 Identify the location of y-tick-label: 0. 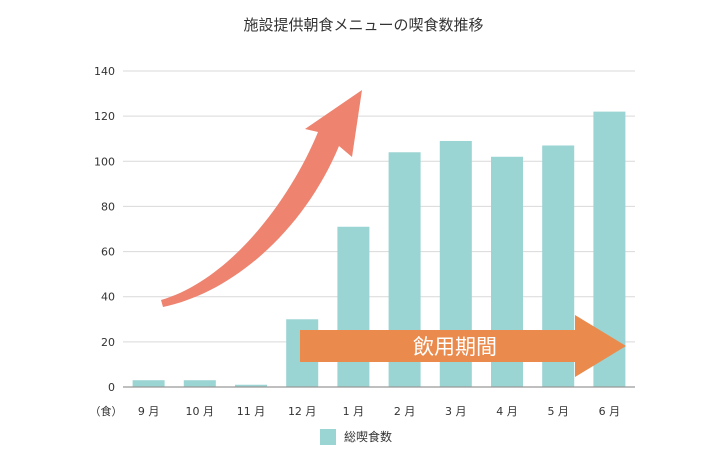
(111, 387).